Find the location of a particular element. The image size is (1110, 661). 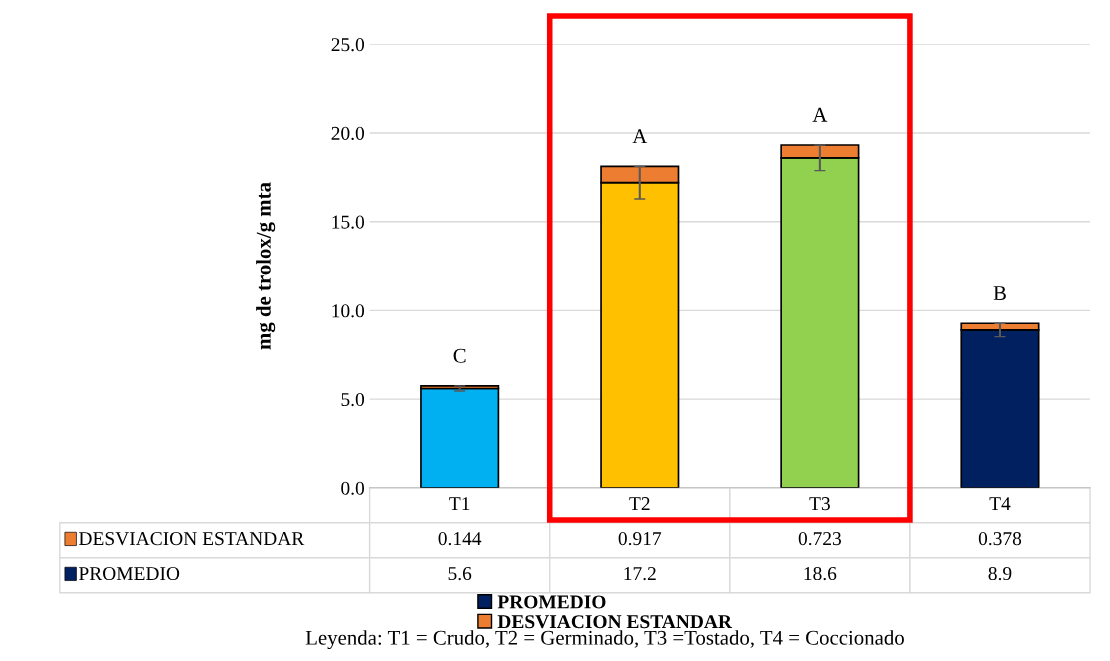

data-label: 0.378 is located at coordinates (1000, 539).